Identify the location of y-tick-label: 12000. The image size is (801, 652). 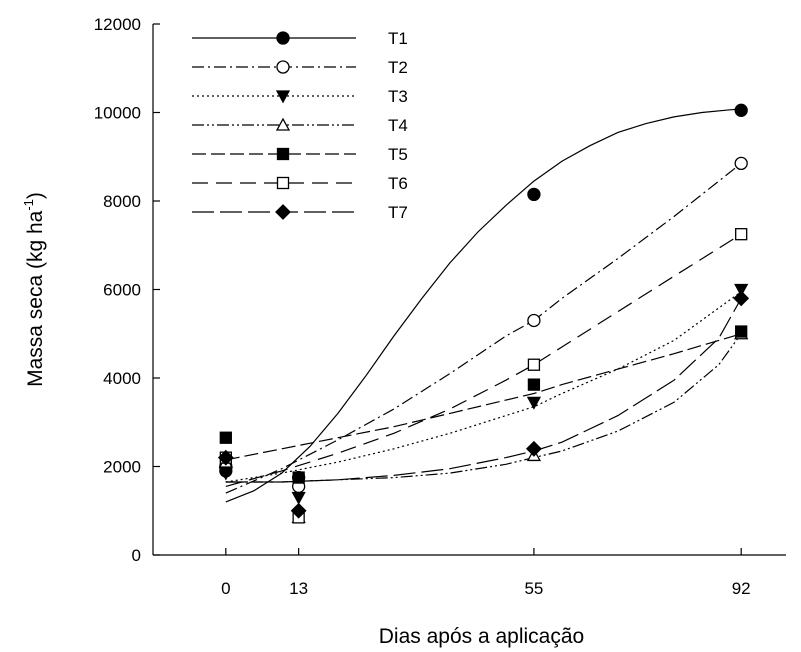
(117, 24).